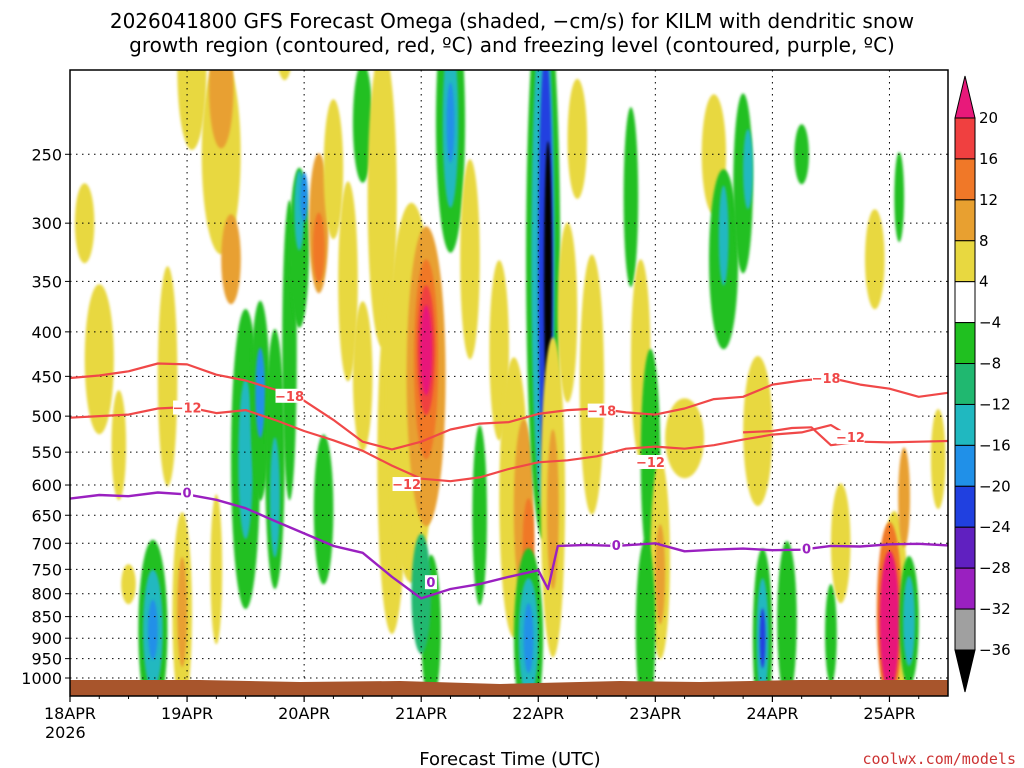  What do you see at coordinates (995, 609) in the screenshot?
I see `colorbar-label: −32` at bounding box center [995, 609].